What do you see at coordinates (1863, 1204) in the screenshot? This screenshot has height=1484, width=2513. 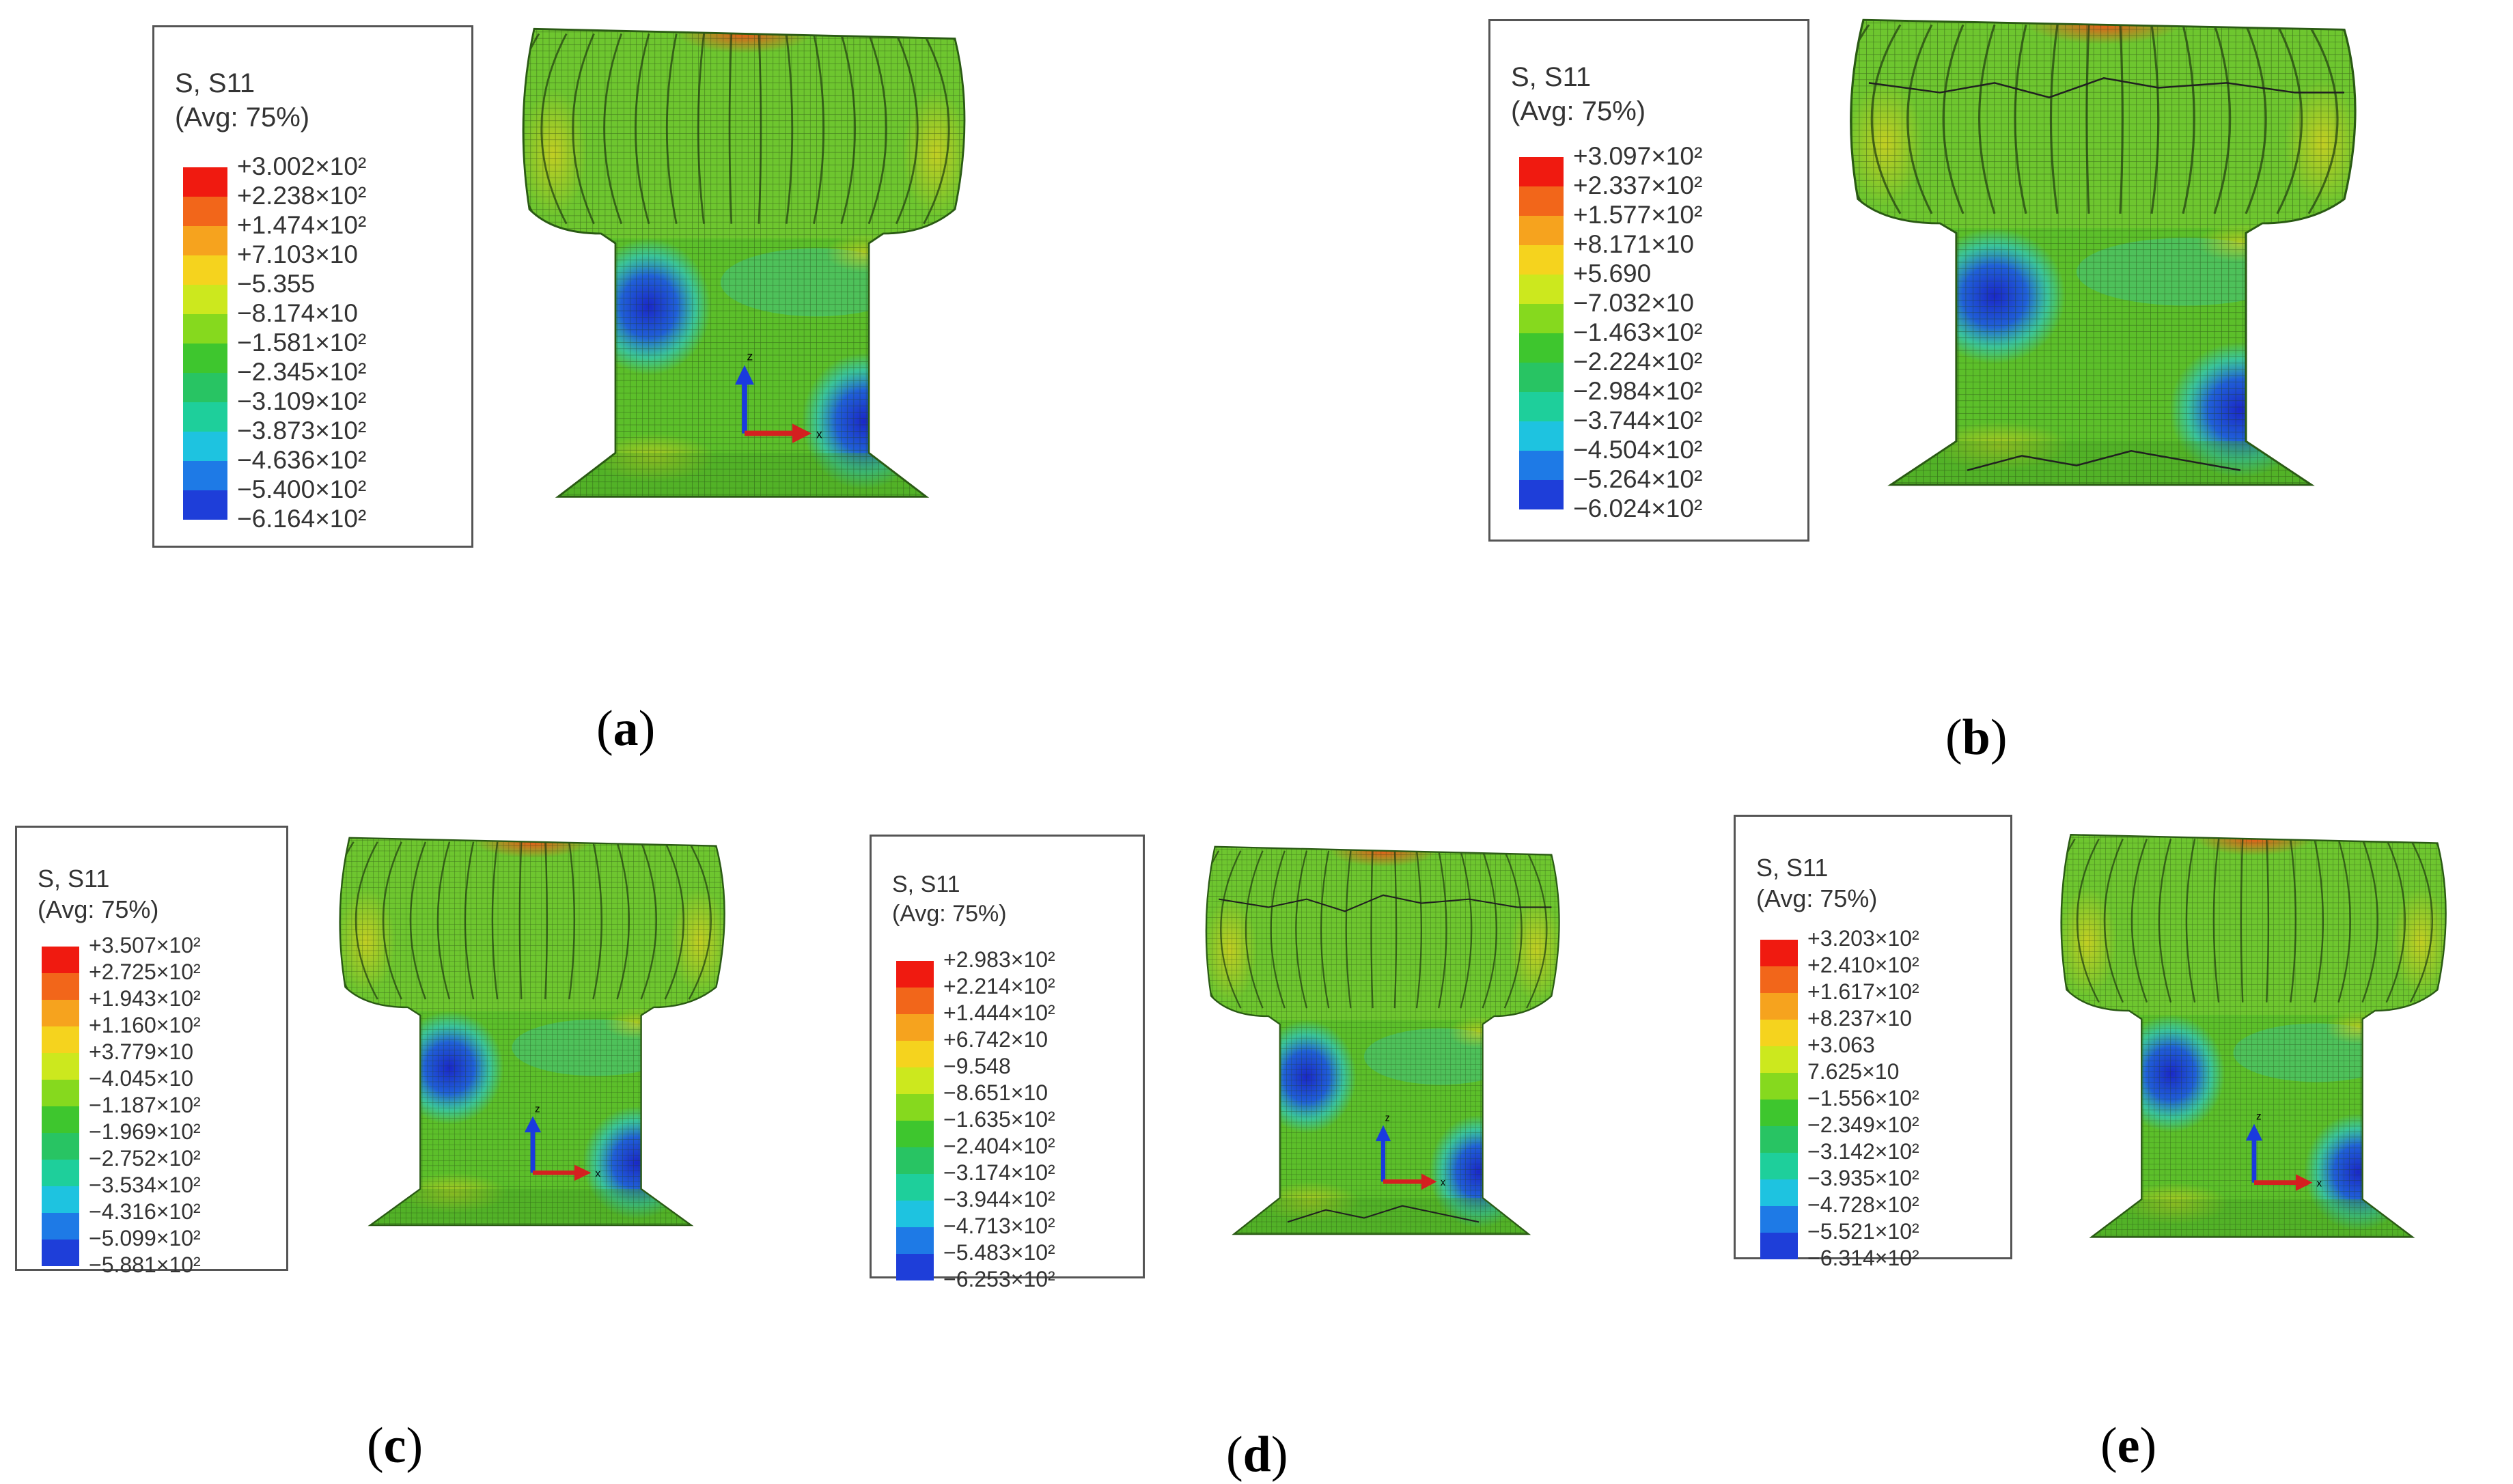 I see `legend-value: −4.728×10²` at bounding box center [1863, 1204].